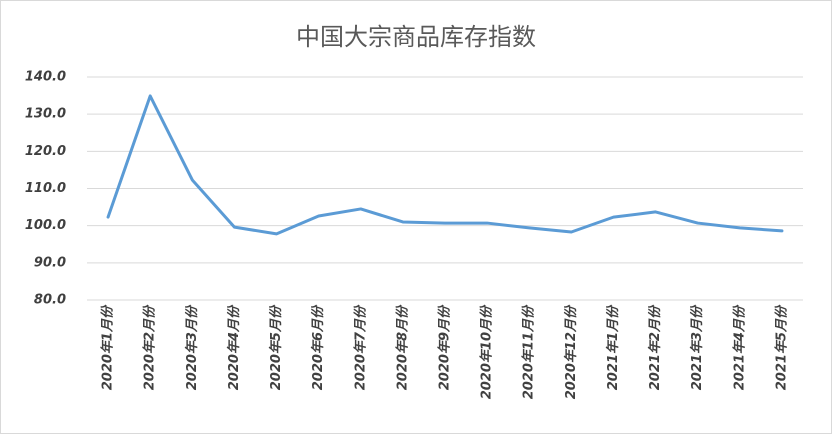 Image resolution: width=832 pixels, height=434 pixels. Describe the element at coordinates (360, 347) in the screenshot. I see `x-tick-label: 2020年7月份` at that location.